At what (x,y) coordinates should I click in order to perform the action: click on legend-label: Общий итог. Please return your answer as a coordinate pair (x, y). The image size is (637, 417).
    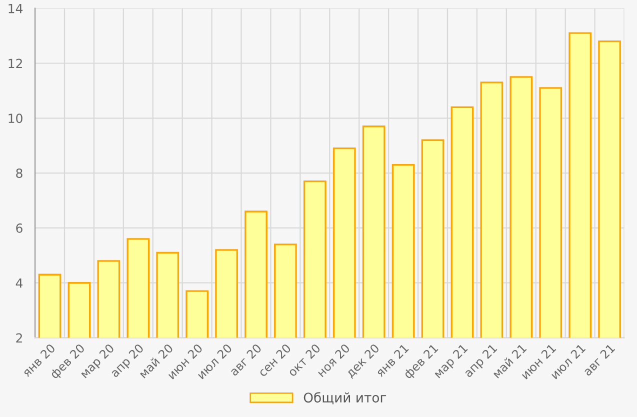
    Looking at the image, I should click on (345, 398).